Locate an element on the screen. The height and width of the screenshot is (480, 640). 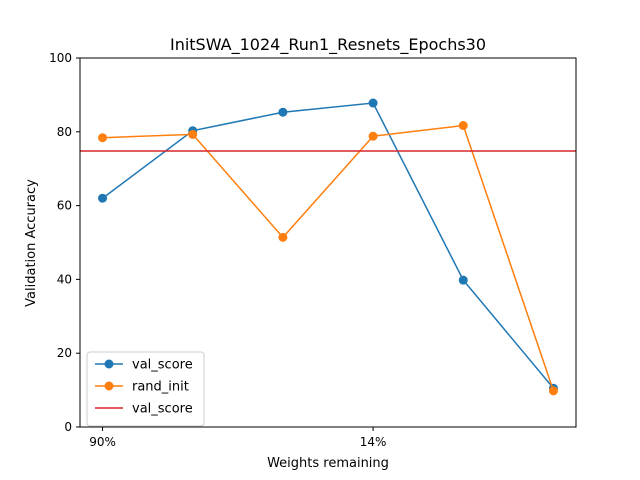
y-tick-label: 60 is located at coordinates (64, 206).